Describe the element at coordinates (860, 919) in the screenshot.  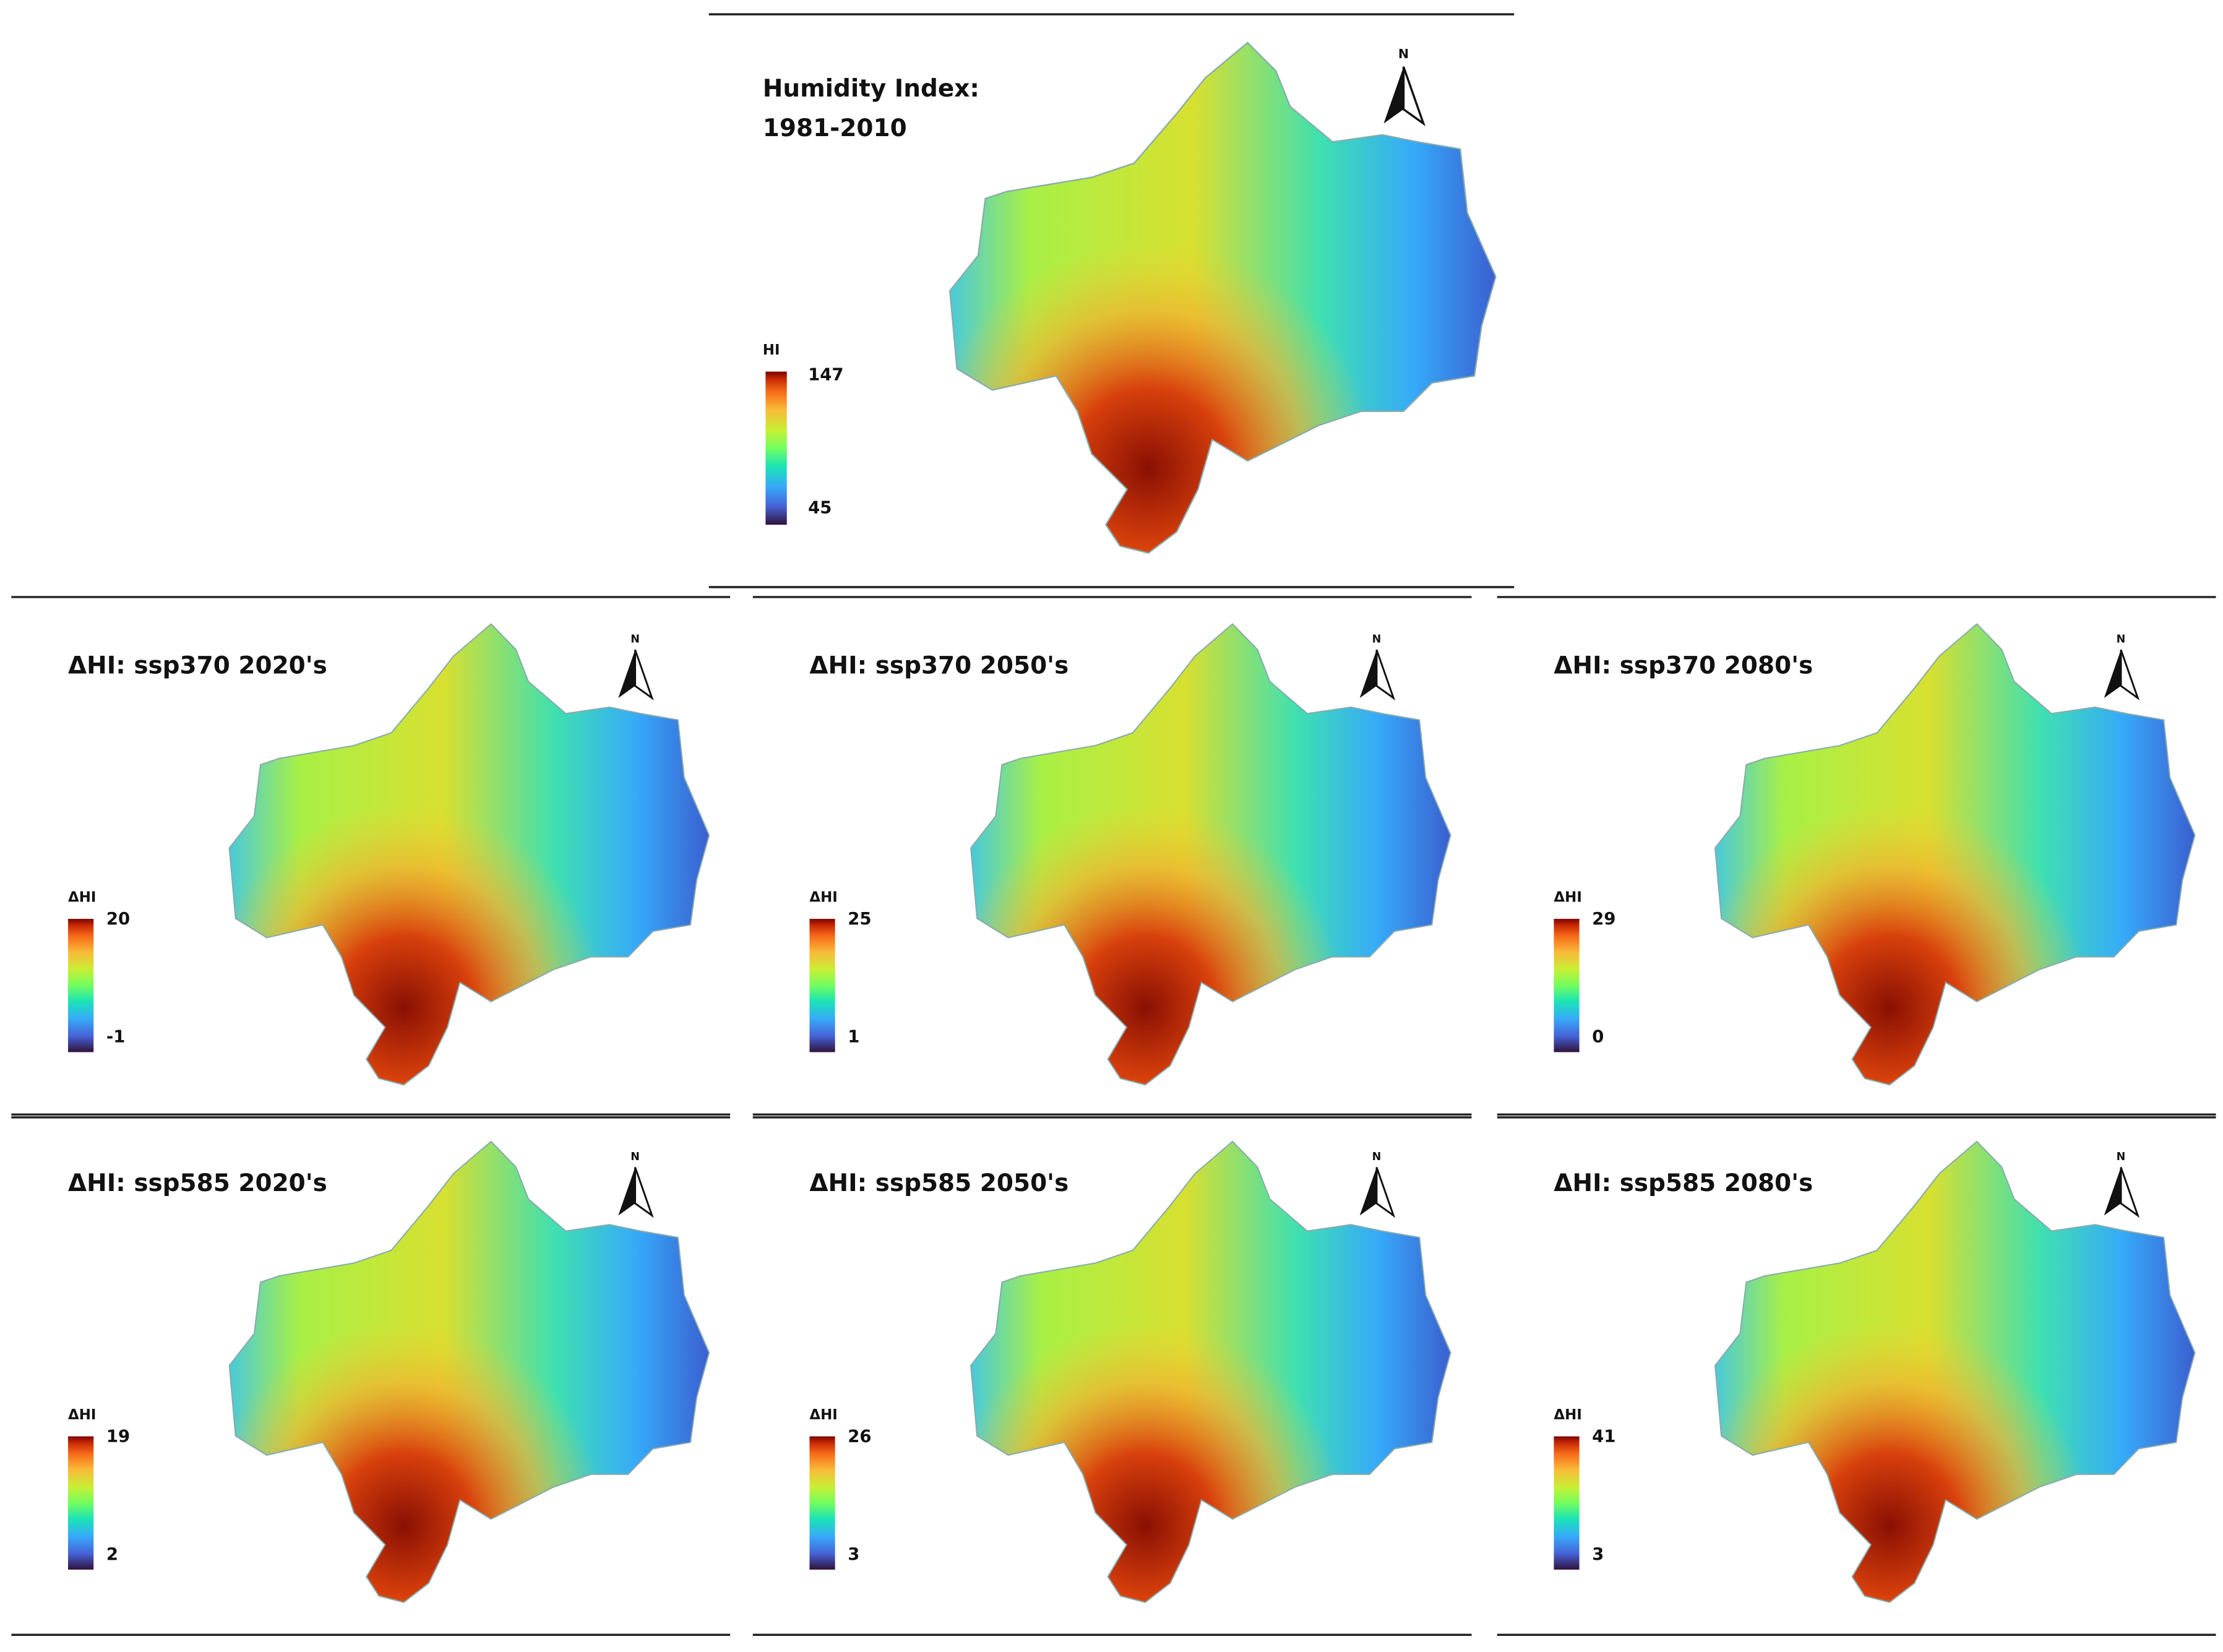
I see `legend-max: 25` at that location.